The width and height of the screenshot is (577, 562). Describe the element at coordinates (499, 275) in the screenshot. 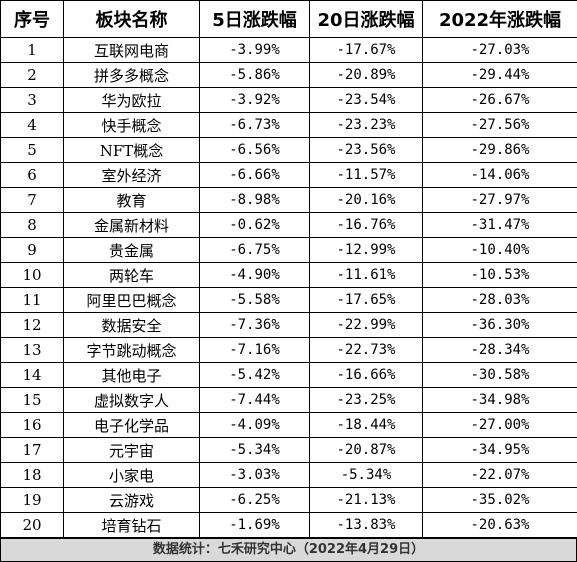

I see `change-2022: -10.53%` at that location.